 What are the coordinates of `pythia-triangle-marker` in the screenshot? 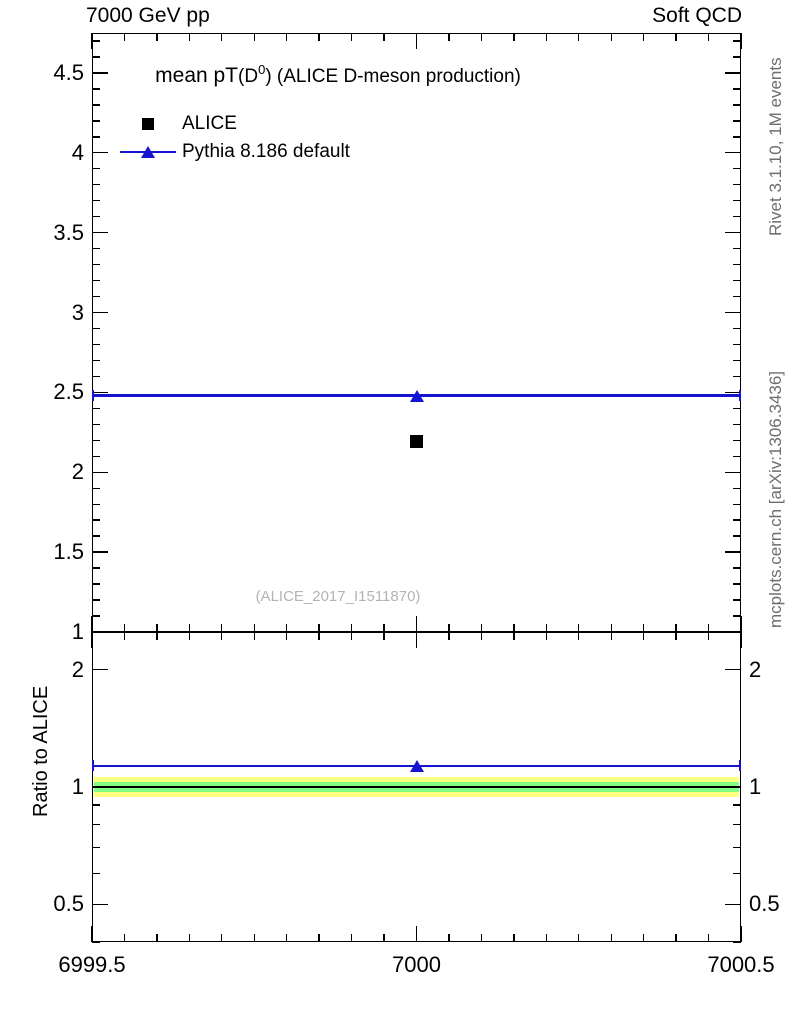 It's located at (416, 395).